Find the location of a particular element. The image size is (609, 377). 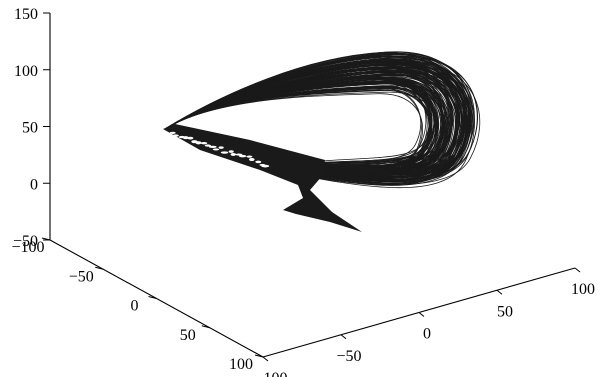

x-tick-label: 0 is located at coordinates (427, 334).